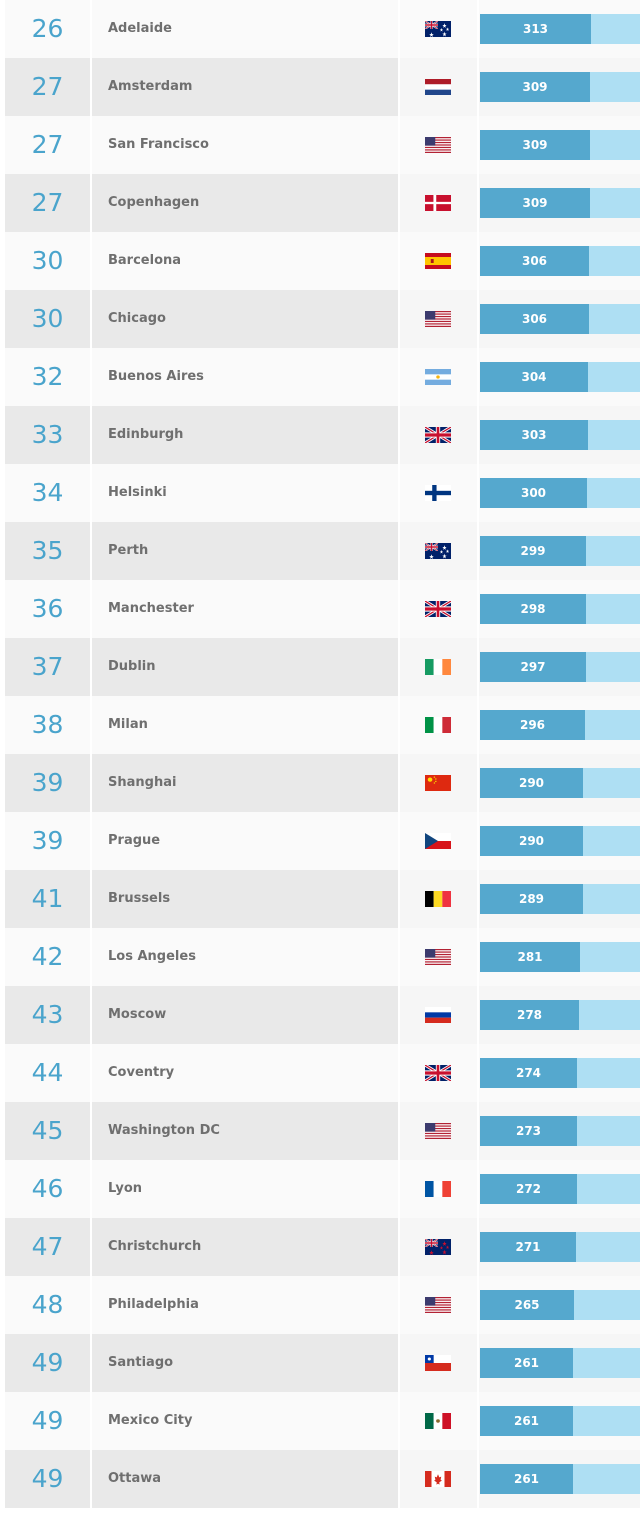 Image resolution: width=640 pixels, height=1513 pixels. Describe the element at coordinates (438, 1073) in the screenshot. I see `uk-flag-icon` at that location.